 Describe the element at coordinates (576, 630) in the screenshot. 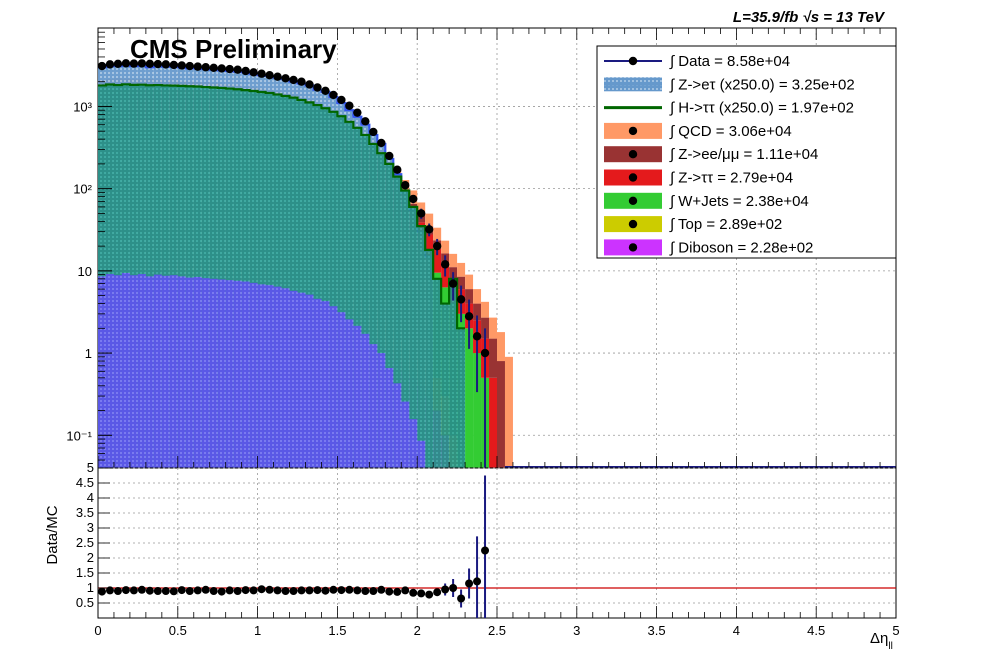

I see `x-tick-label: 3` at that location.